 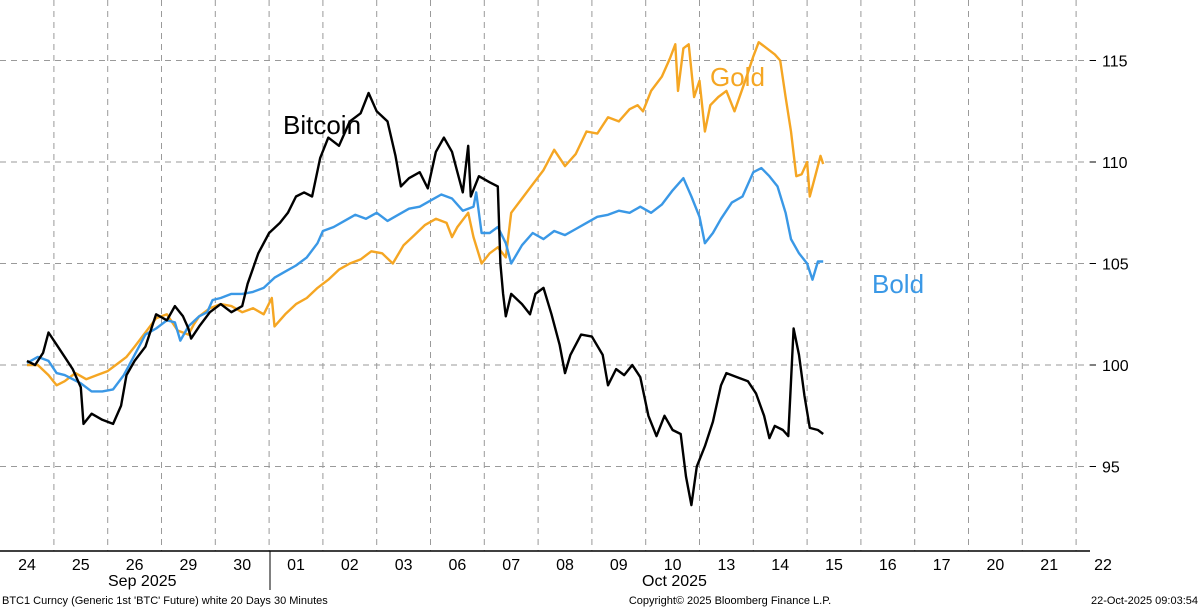 What do you see at coordinates (458, 565) in the screenshot?
I see `x-tick-label: 06` at bounding box center [458, 565].